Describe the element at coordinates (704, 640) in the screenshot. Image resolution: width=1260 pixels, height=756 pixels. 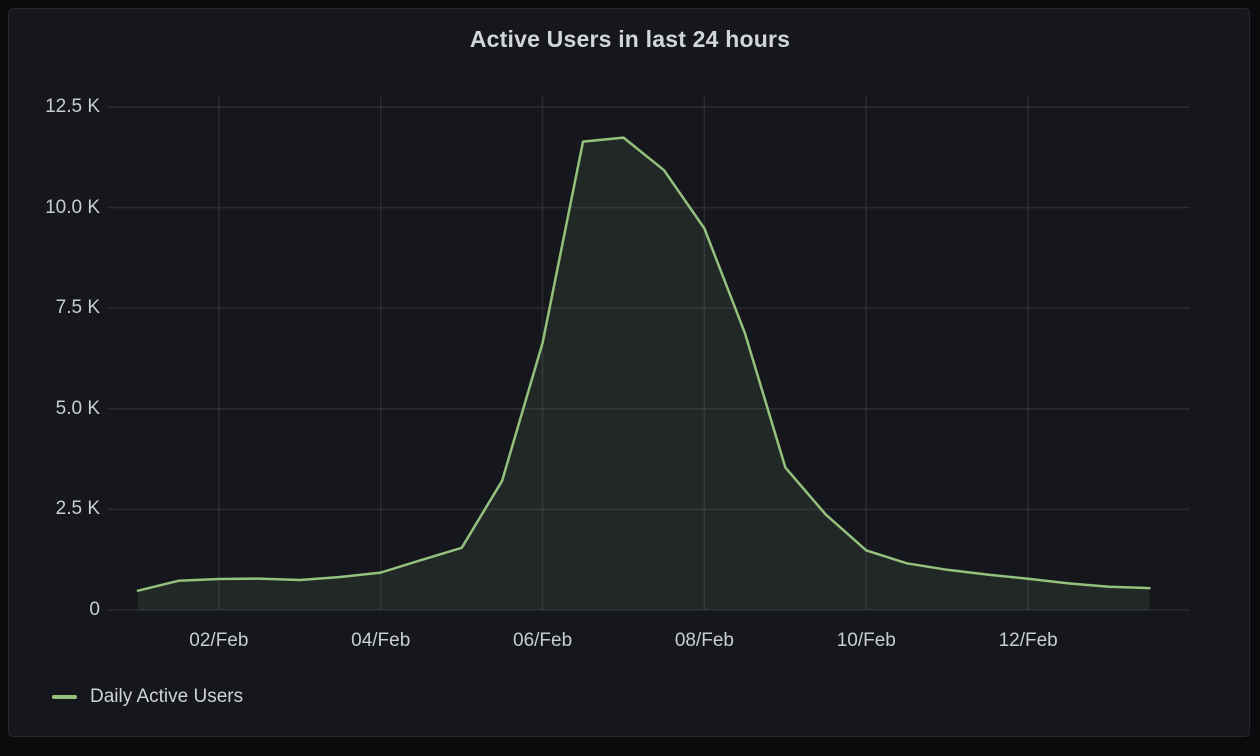
I see `x-axis-tick-label: 08/Feb` at that location.